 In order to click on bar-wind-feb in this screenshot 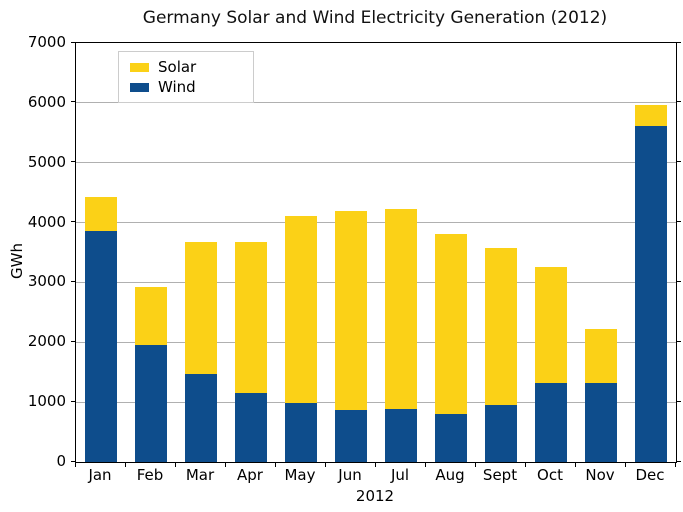, I will do `click(151, 403)`.